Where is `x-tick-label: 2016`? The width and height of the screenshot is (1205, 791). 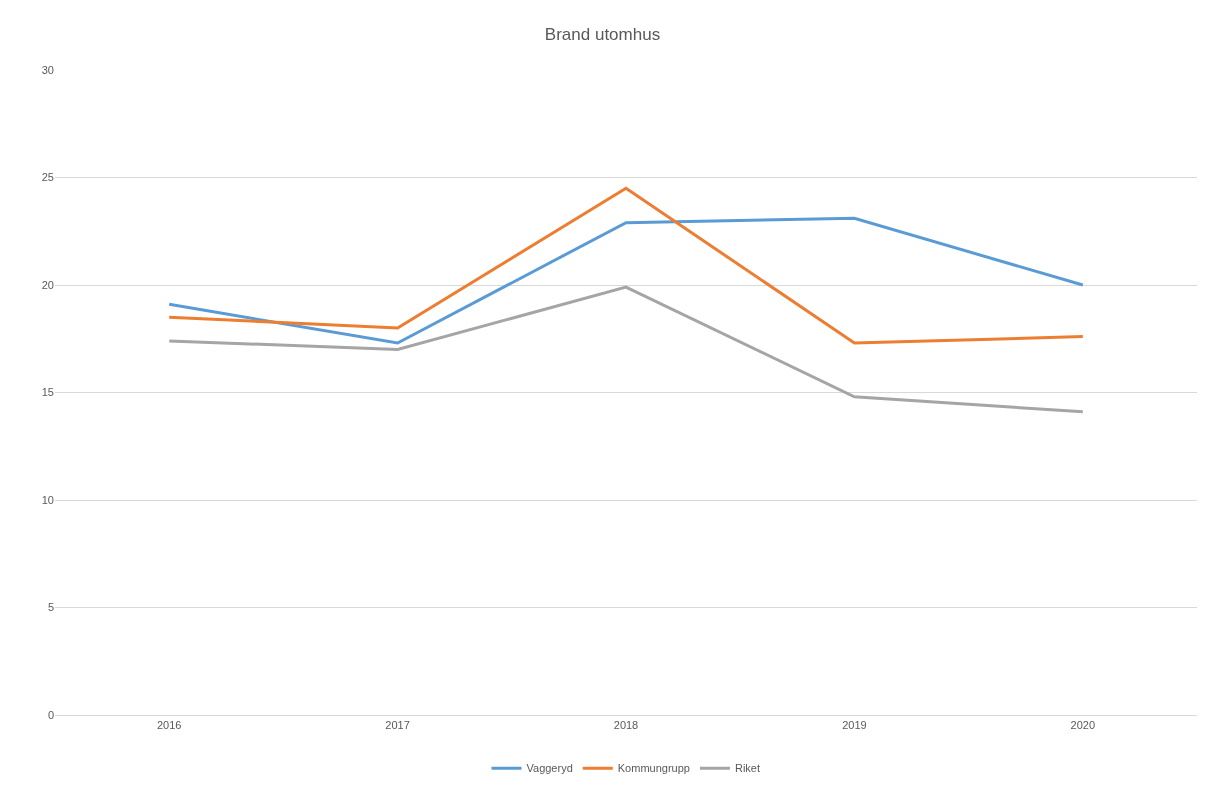 x-tick-label: 2016 is located at coordinates (169, 725).